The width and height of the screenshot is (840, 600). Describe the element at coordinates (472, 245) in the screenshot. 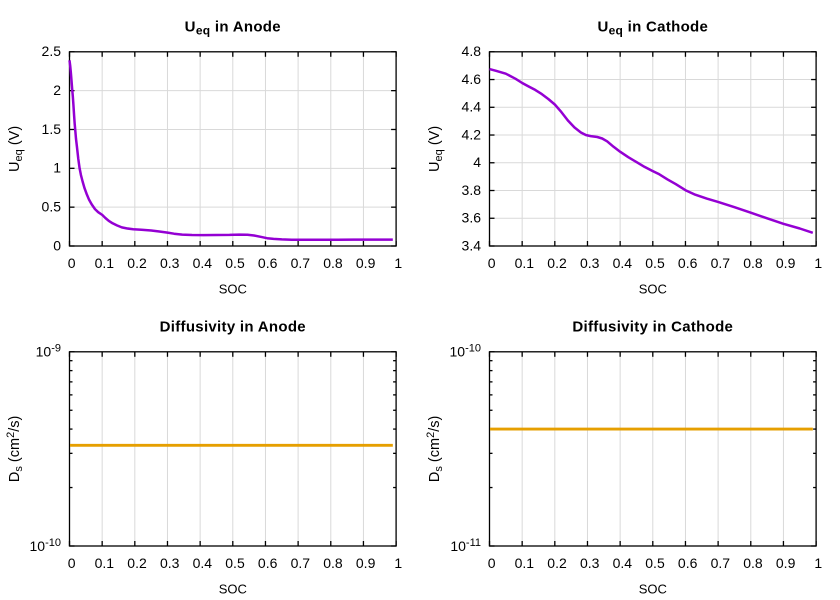

I see `svg-text: 3.4` at that location.